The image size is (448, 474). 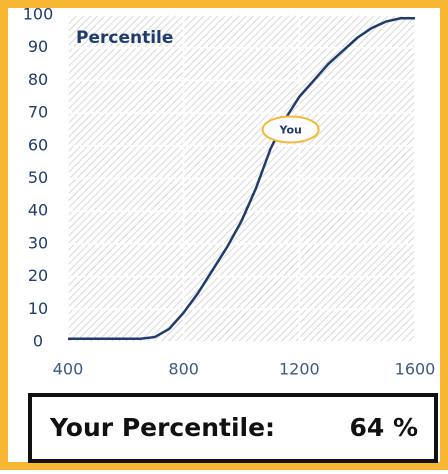 What do you see at coordinates (38, 275) in the screenshot?
I see `y-tick-label: 20` at bounding box center [38, 275].